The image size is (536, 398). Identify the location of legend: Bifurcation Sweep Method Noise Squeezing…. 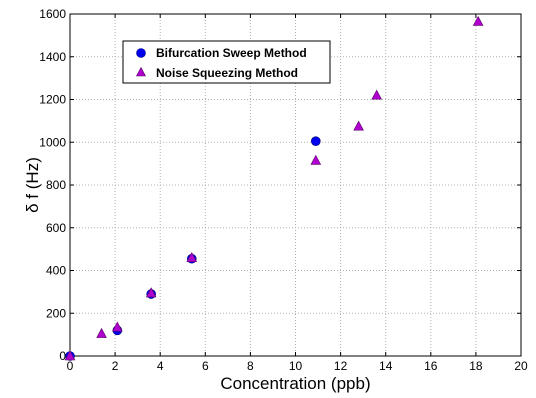
(226, 62).